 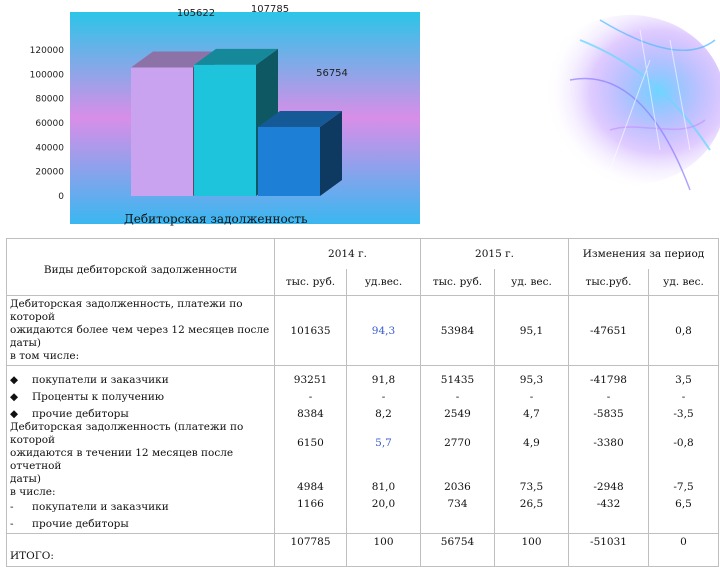 I want to click on y-tick-label: 40000, so click(x=49, y=148).